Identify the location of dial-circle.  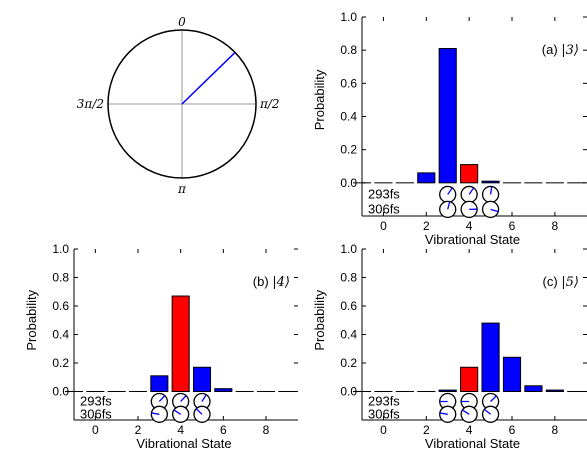
(182, 104).